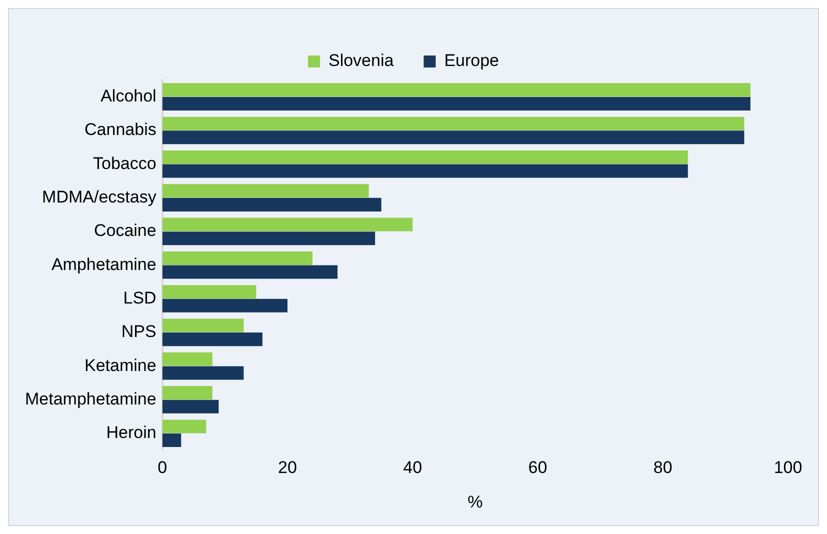 The height and width of the screenshot is (534, 827). I want to click on x-tick-label: 20, so click(287, 468).